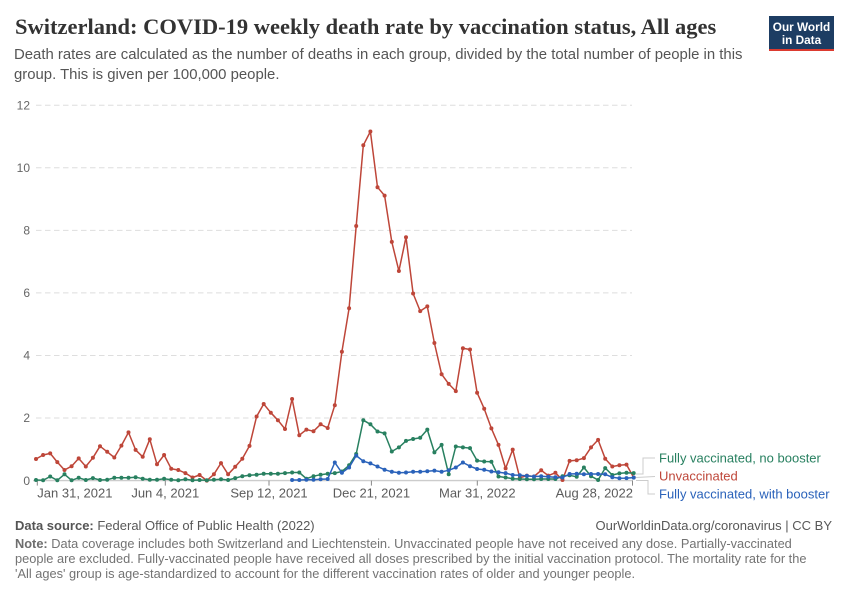 Image resolution: width=850 pixels, height=600 pixels. Describe the element at coordinates (371, 493) in the screenshot. I see `svg-text: Dec 21, 2021` at that location.